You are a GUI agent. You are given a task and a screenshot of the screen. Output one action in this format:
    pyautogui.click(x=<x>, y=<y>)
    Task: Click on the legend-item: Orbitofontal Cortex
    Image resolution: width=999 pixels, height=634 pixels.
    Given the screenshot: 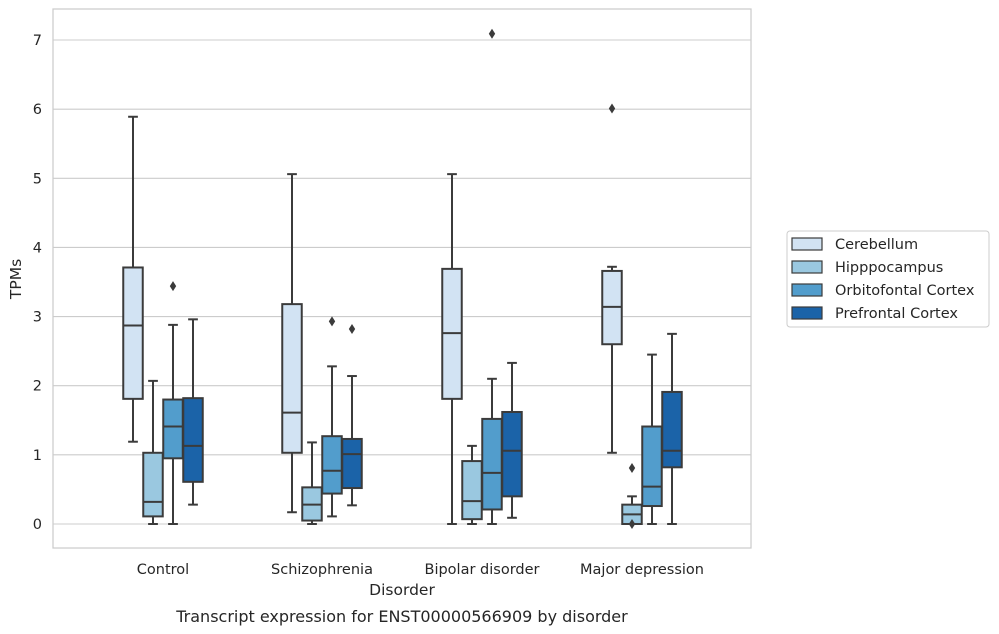 What is the action you would take?
    pyautogui.click(x=883, y=291)
    